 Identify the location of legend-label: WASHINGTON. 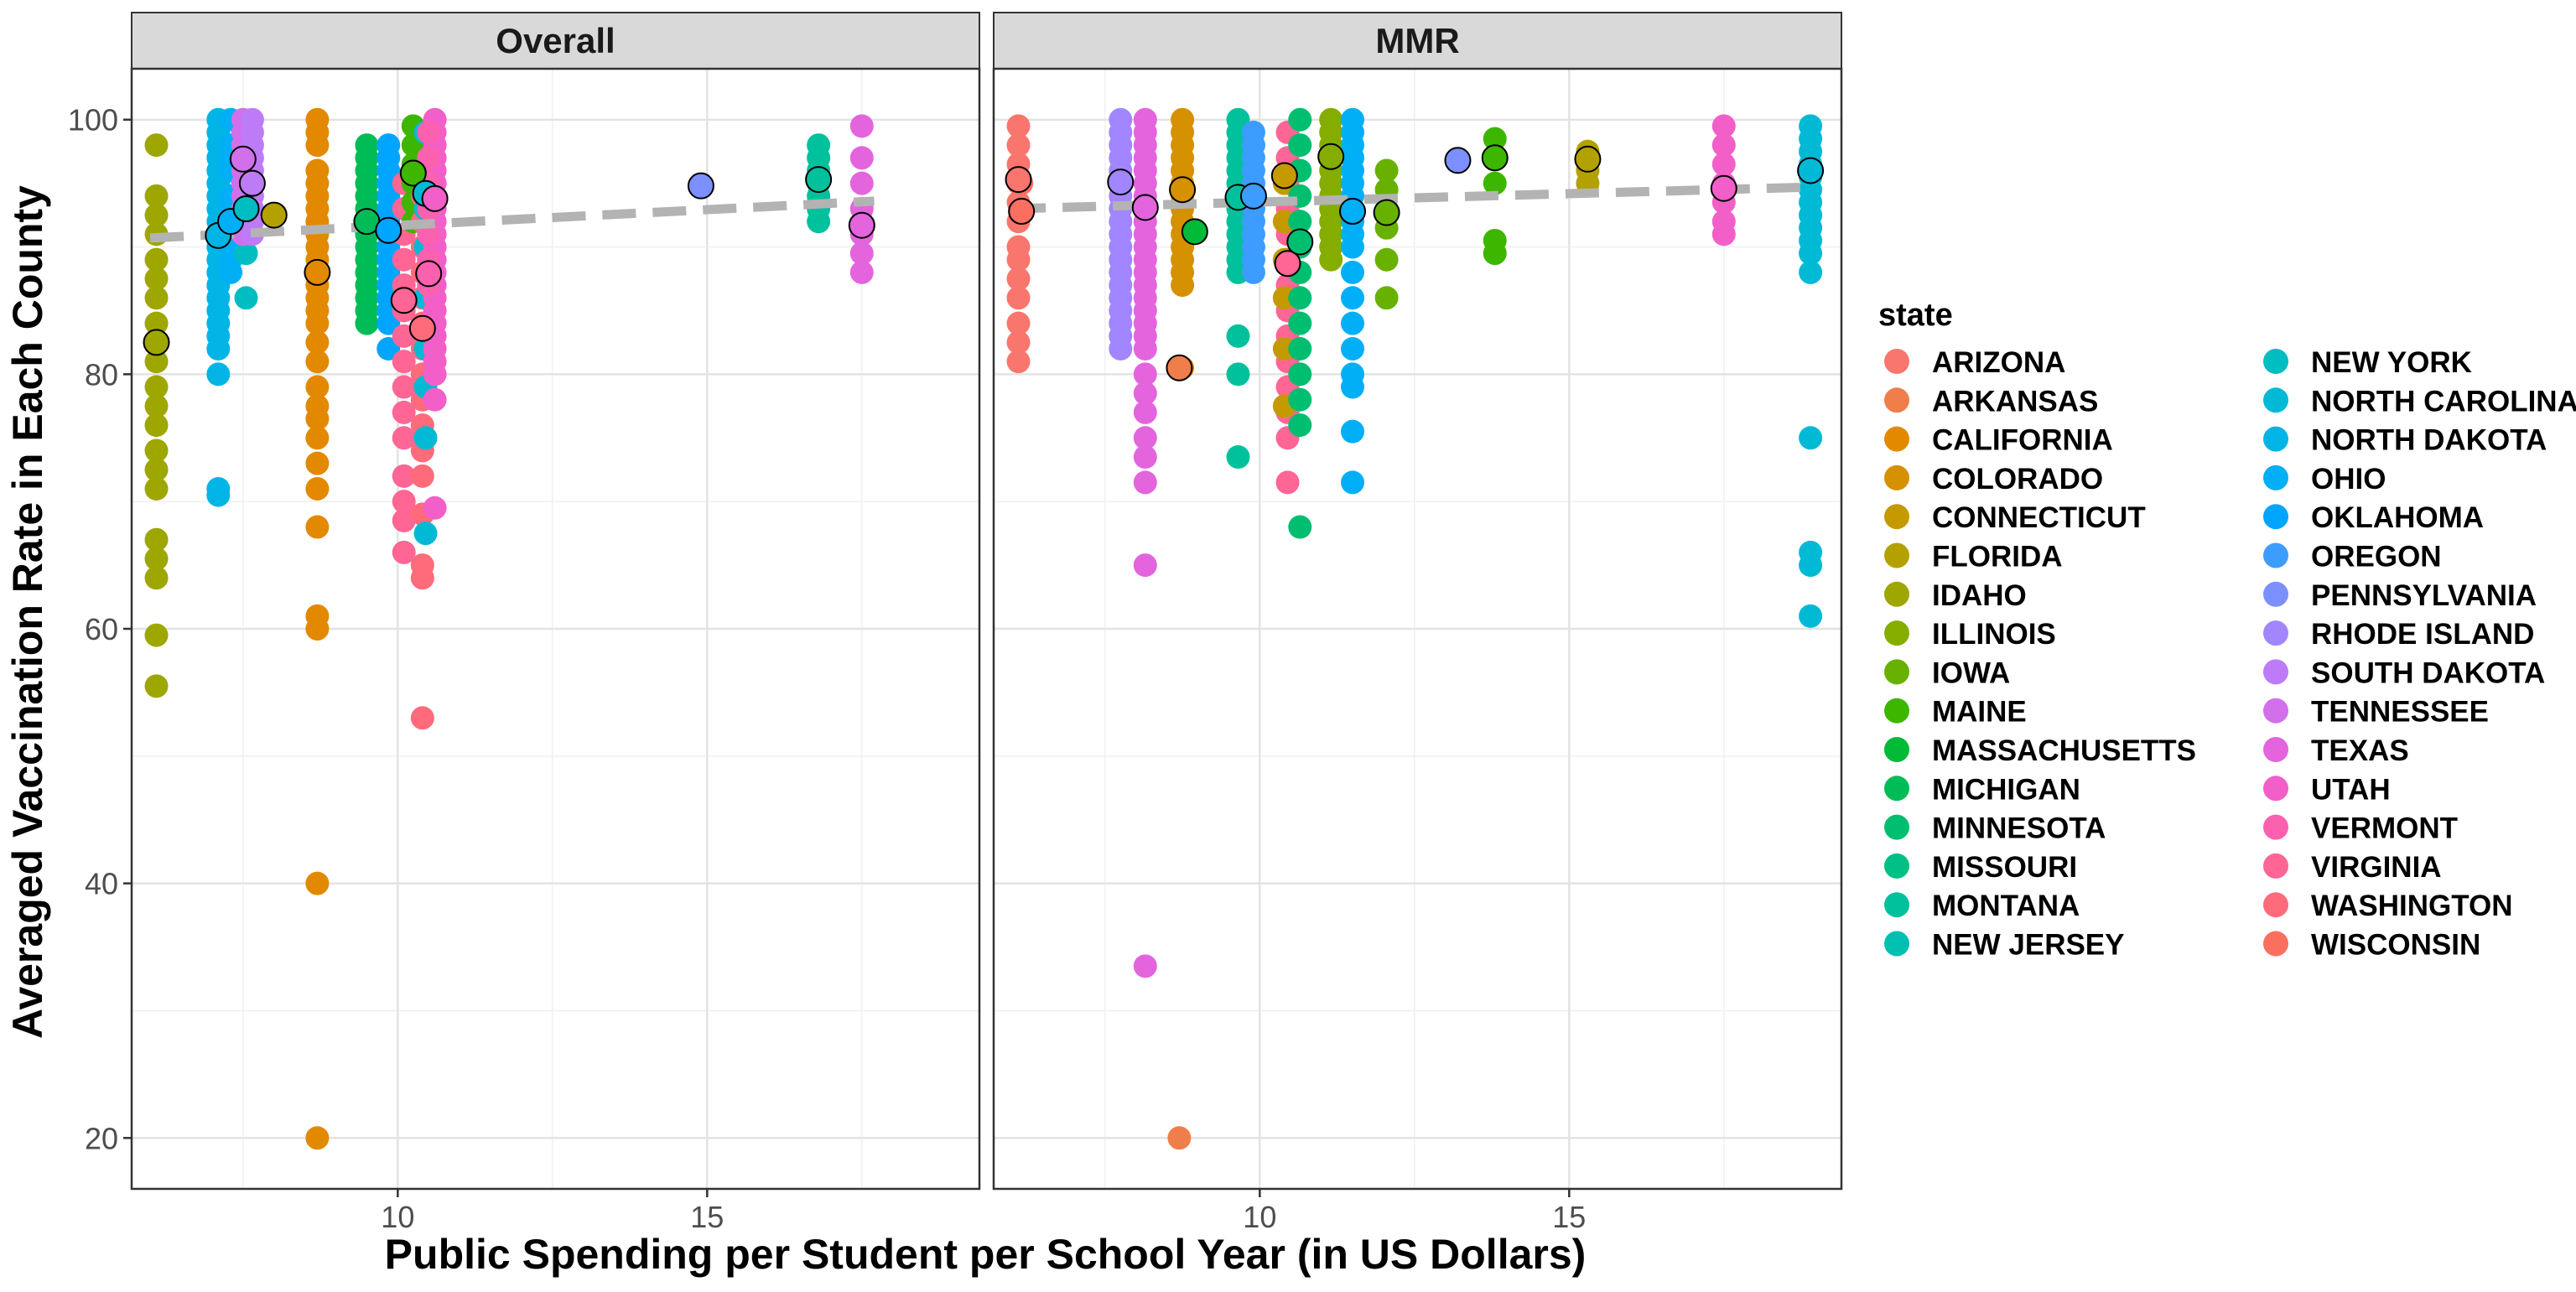
(2411, 906).